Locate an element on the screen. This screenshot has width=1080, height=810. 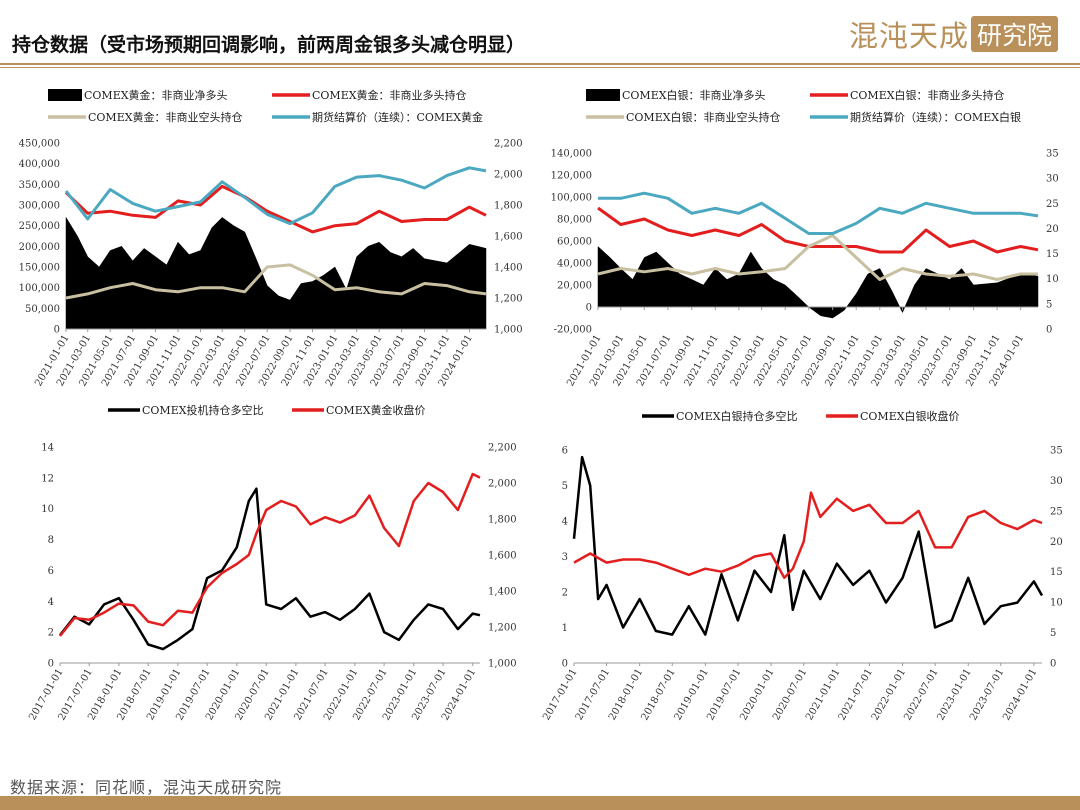
silver_ratio-xtick-label: 2017-01-01 is located at coordinates (560, 694).